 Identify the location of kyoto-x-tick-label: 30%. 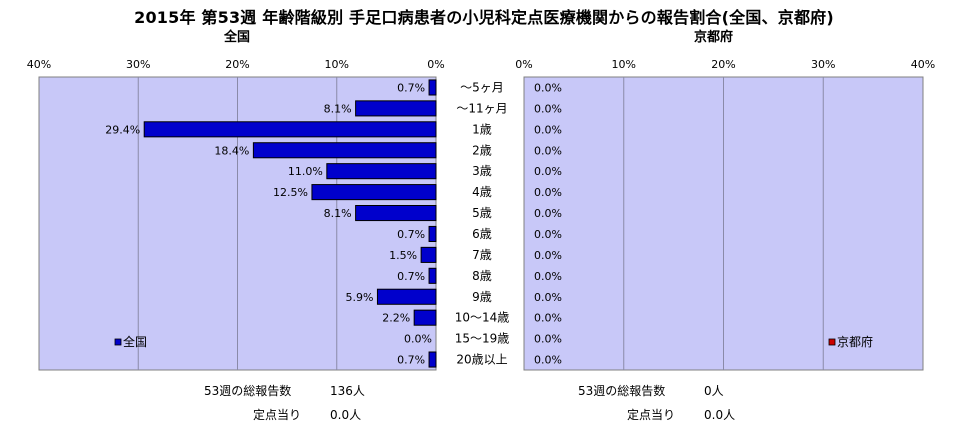
(823, 64).